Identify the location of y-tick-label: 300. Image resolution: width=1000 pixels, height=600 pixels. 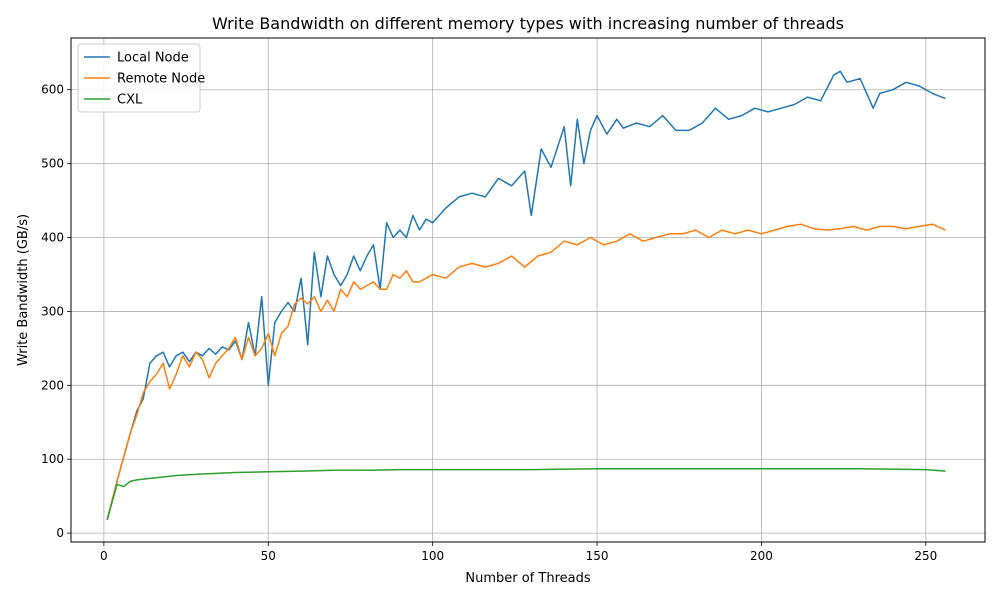
(52, 311).